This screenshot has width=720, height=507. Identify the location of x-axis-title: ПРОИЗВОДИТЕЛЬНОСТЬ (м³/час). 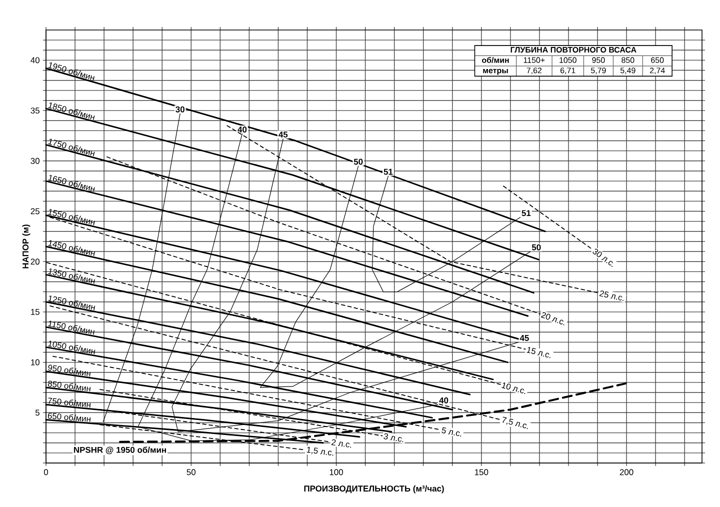
(374, 489).